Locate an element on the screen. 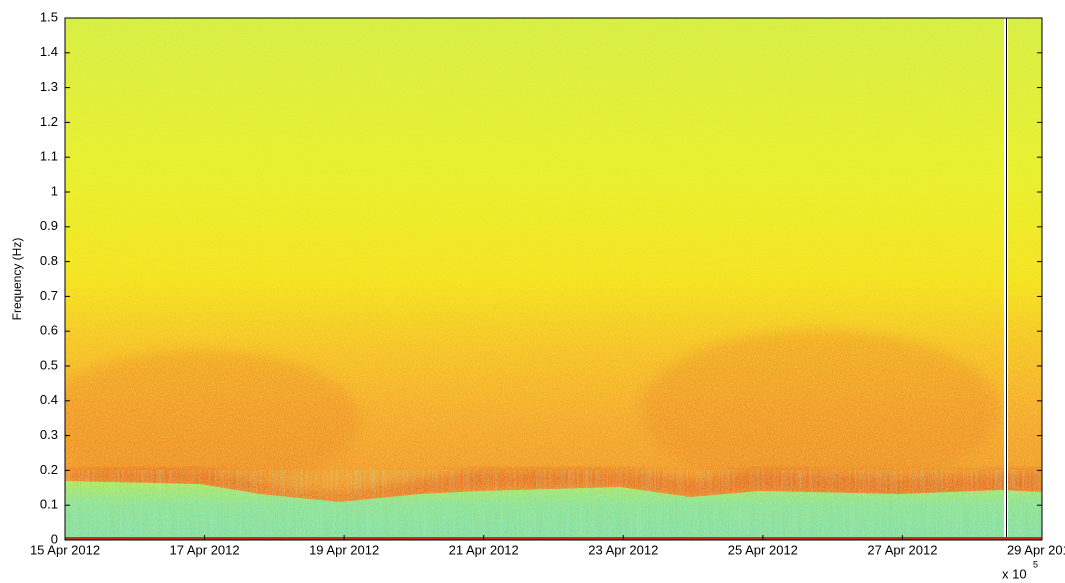  y-tick-label: 1.2 is located at coordinates (49, 121).